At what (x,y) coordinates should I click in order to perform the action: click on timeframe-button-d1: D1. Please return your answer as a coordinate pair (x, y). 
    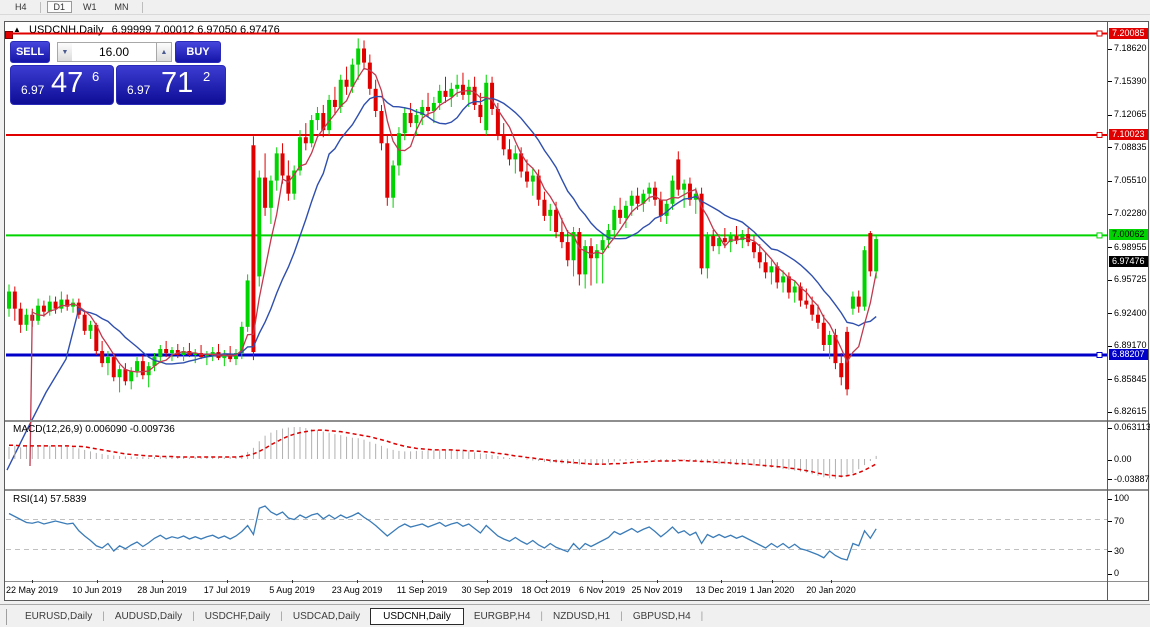
    Looking at the image, I should click on (59, 7).